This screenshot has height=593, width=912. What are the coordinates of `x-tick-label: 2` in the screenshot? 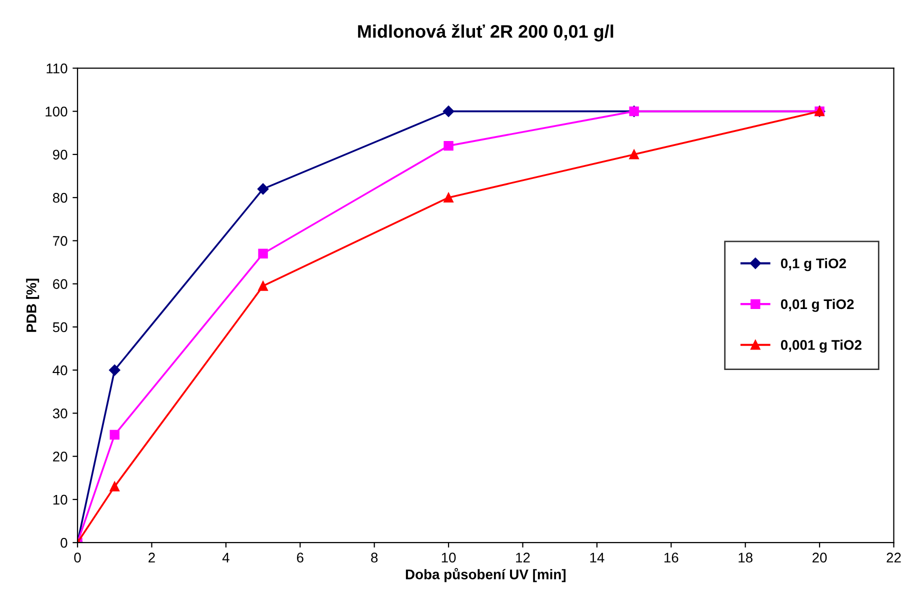 It's located at (151, 557).